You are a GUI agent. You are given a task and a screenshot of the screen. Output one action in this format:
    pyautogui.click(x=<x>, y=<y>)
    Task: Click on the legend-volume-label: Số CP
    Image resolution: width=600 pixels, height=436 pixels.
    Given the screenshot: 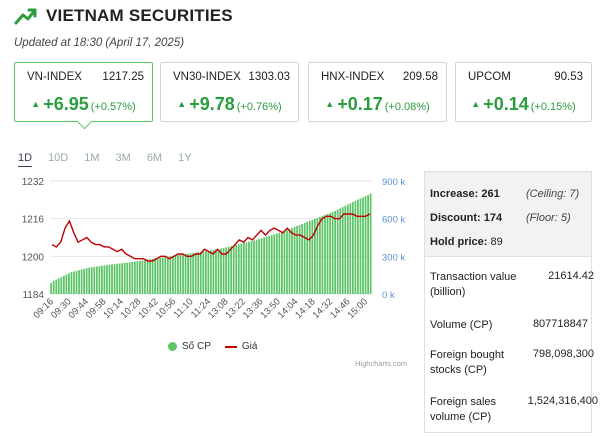 What is the action you would take?
    pyautogui.click(x=196, y=346)
    